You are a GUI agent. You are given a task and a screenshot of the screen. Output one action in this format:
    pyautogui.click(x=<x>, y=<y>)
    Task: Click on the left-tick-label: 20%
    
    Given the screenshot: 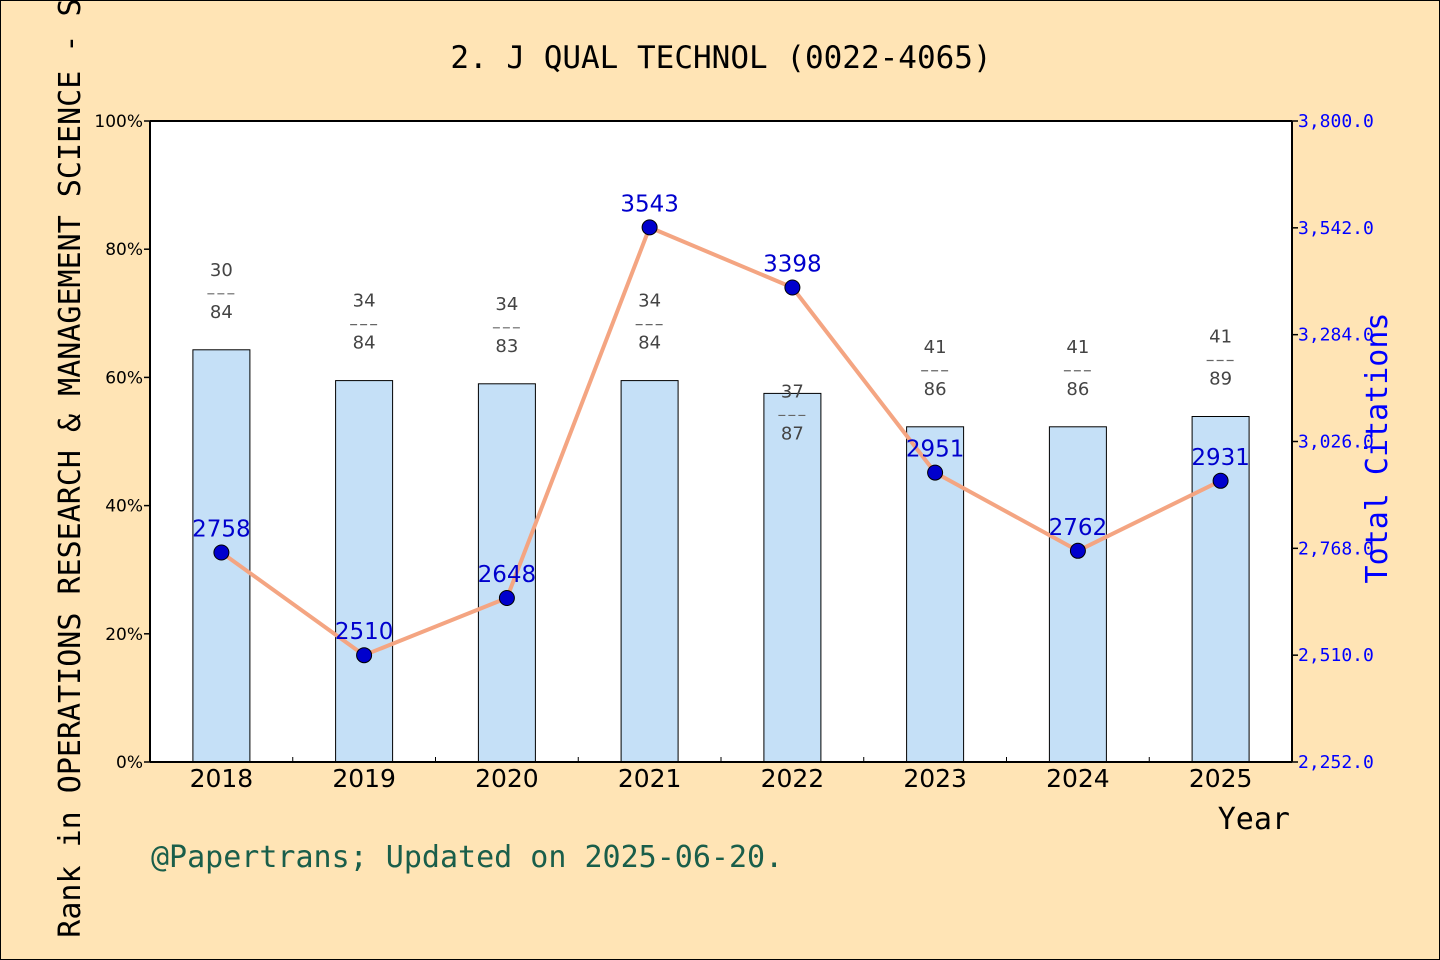 What is the action you would take?
    pyautogui.click(x=124, y=635)
    